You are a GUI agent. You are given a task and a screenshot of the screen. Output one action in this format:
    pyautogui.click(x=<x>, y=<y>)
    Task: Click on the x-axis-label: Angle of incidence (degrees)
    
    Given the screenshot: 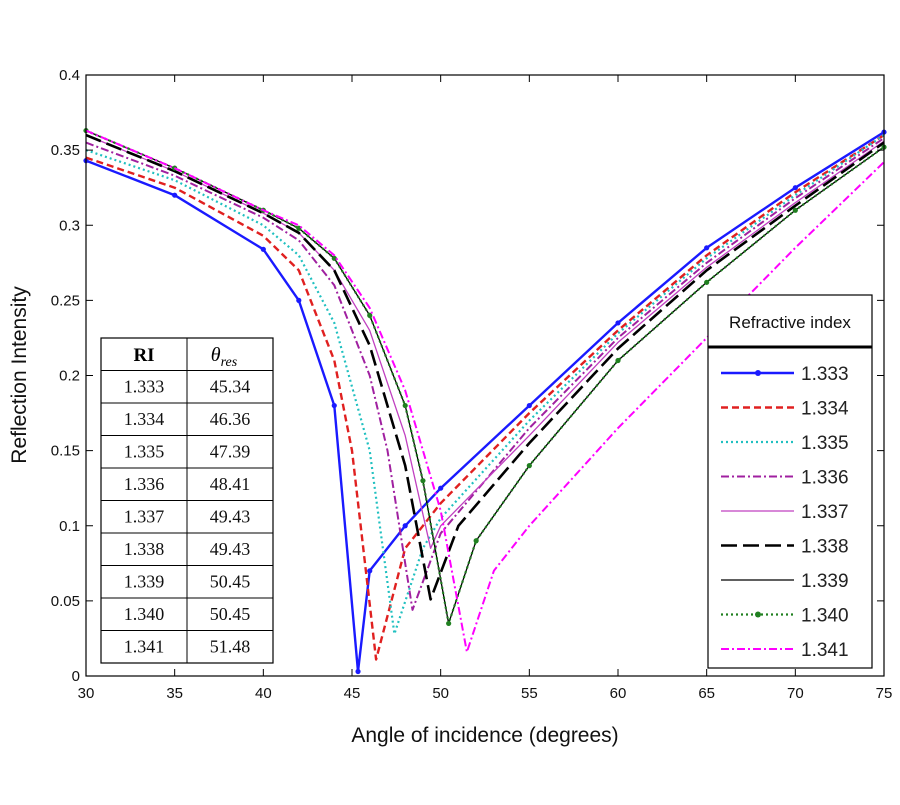 What is the action you would take?
    pyautogui.click(x=484, y=735)
    